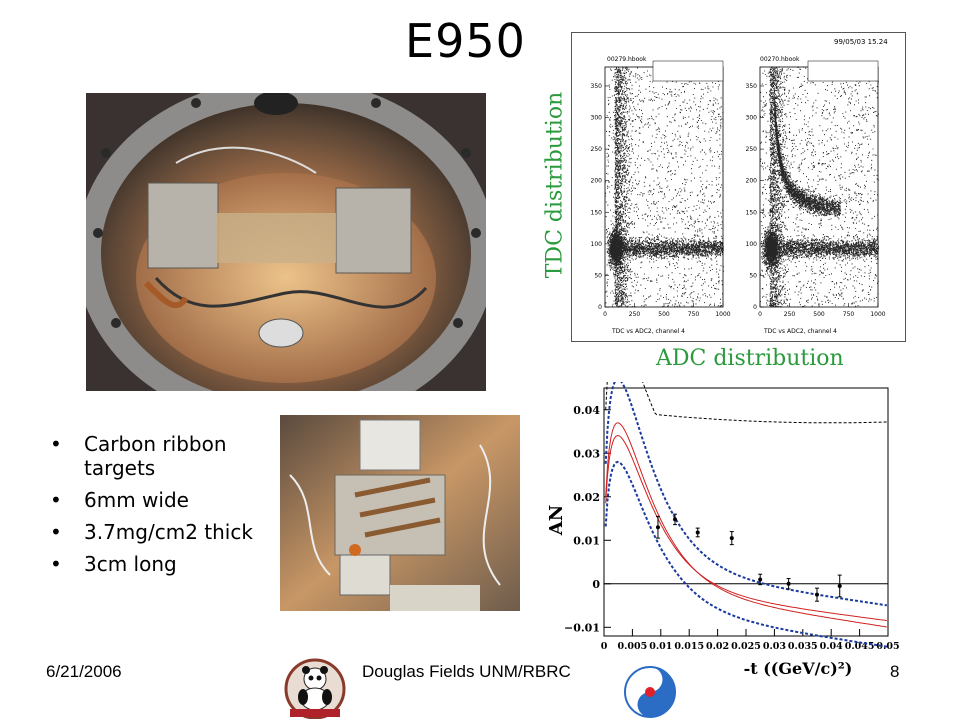  What do you see at coordinates (832, 646) in the screenshot?
I see `x-tick-label: 0.04` at bounding box center [832, 646].